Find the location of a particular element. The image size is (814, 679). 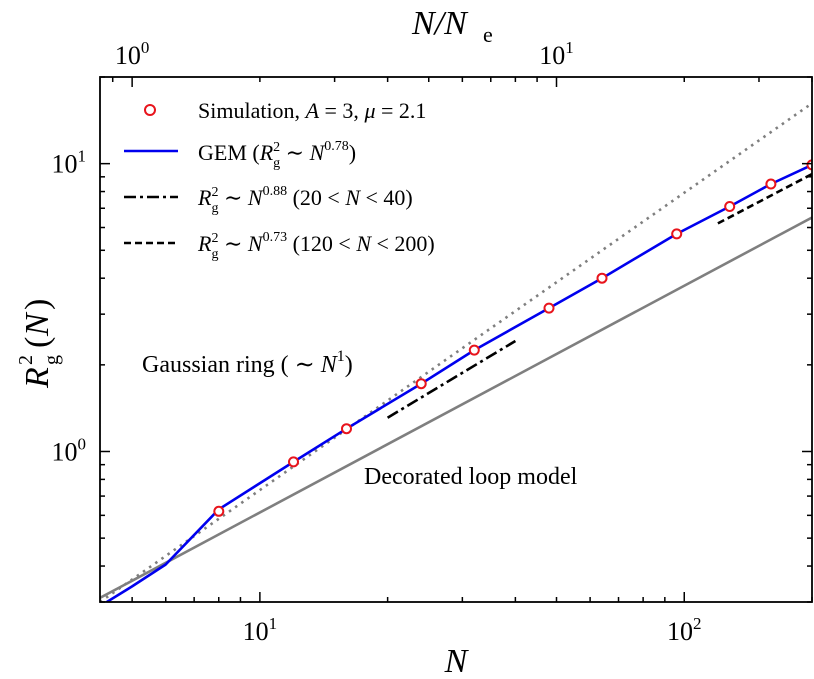

legend-marker-simulation is located at coordinates (150, 110).